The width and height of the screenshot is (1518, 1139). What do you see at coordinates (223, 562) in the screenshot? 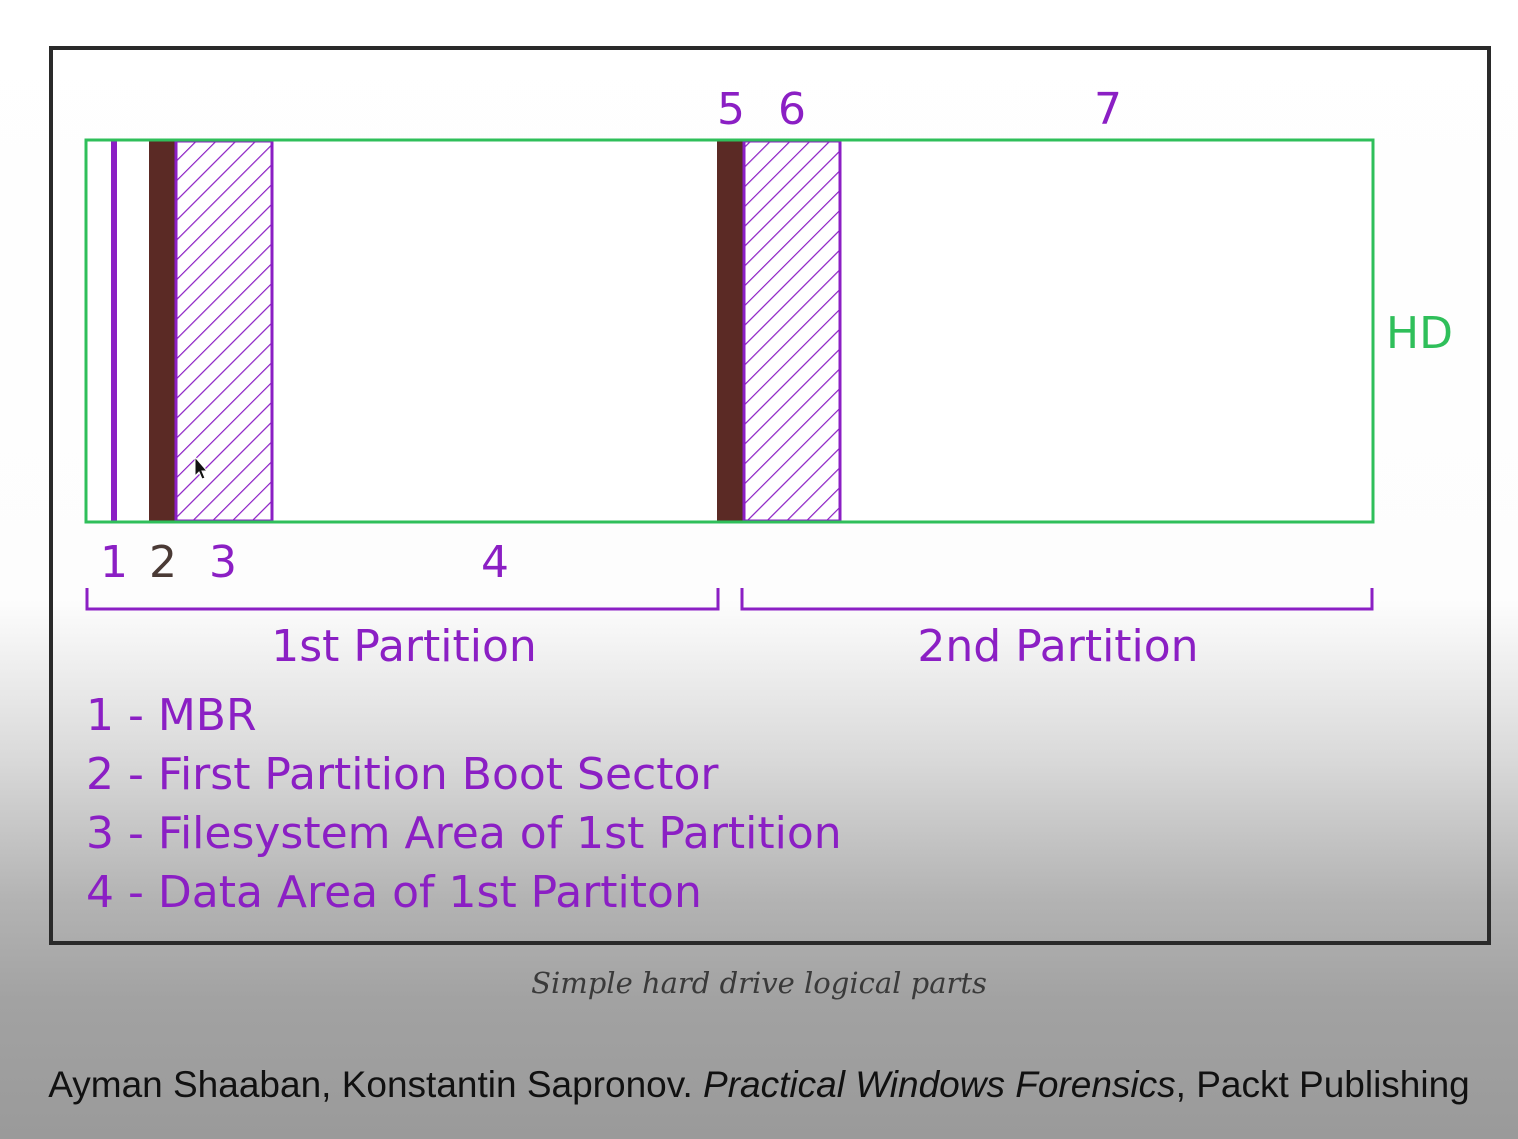
I see `label-3: 3` at bounding box center [223, 562].